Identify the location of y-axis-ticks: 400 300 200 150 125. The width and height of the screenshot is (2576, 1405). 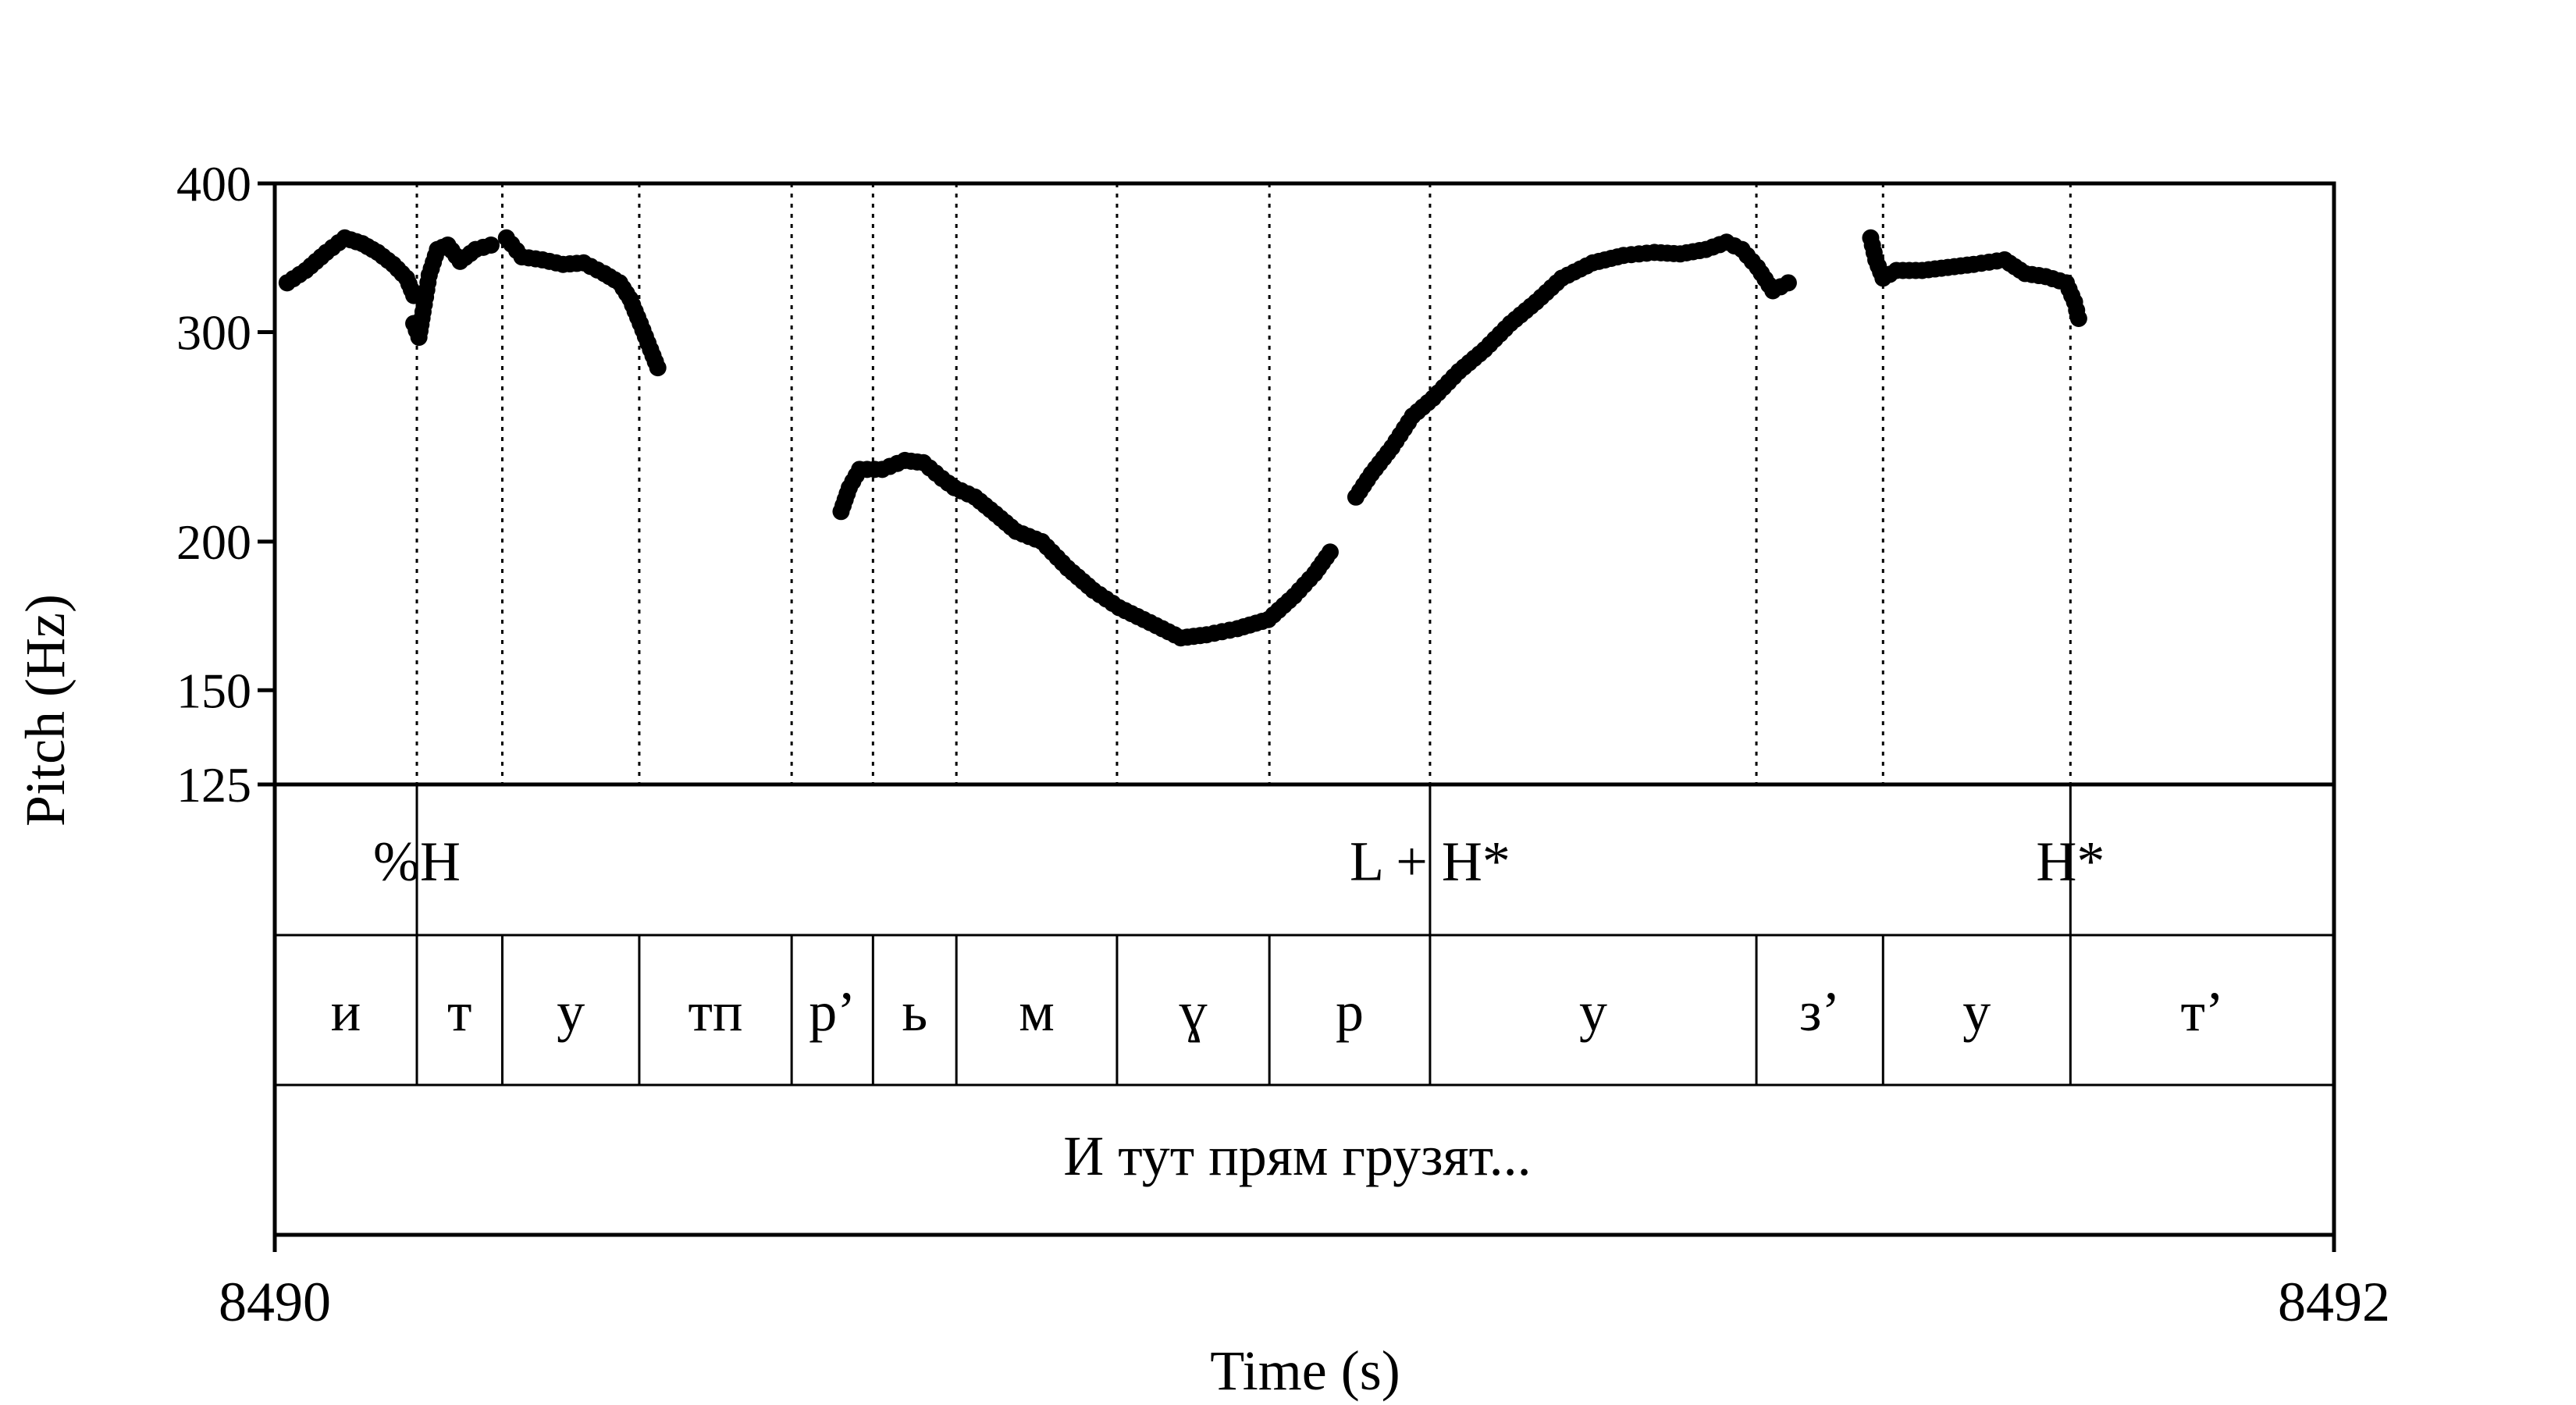
(225, 484).